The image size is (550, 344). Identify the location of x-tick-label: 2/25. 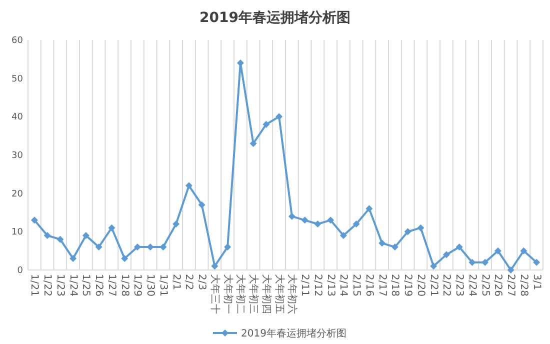
(484, 285).